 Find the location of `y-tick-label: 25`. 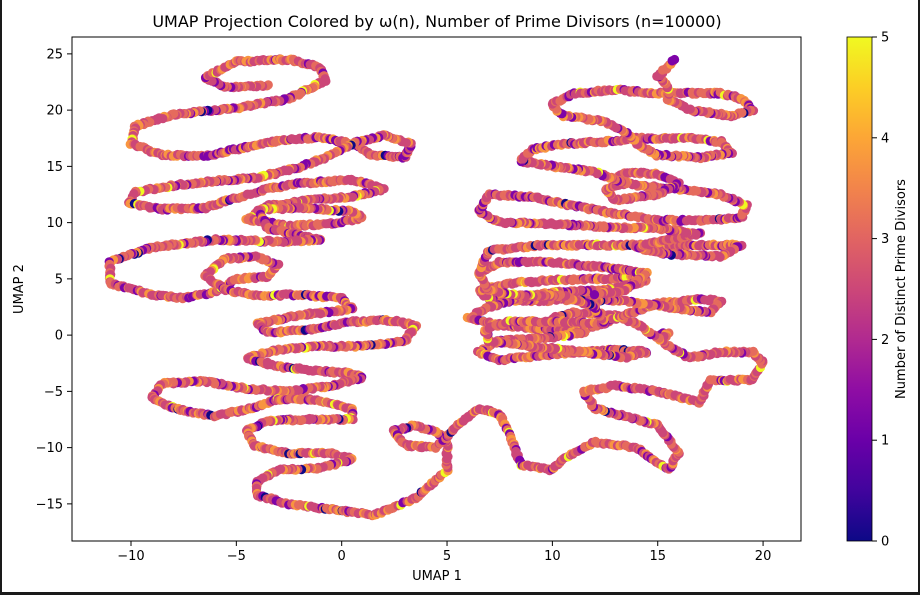

y-tick-label: 25 is located at coordinates (54, 54).